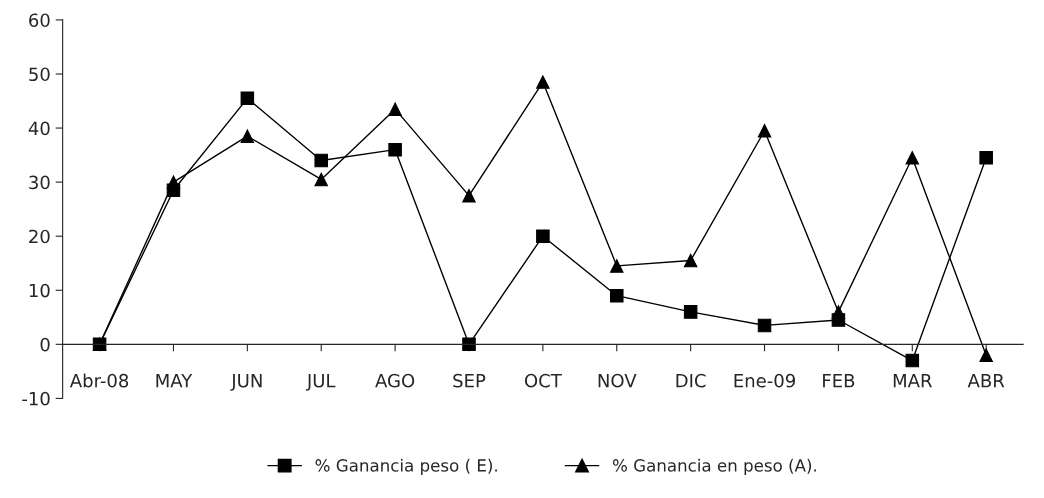  What do you see at coordinates (764, 380) in the screenshot?
I see `x-tick-label: Ene-09` at bounding box center [764, 380].